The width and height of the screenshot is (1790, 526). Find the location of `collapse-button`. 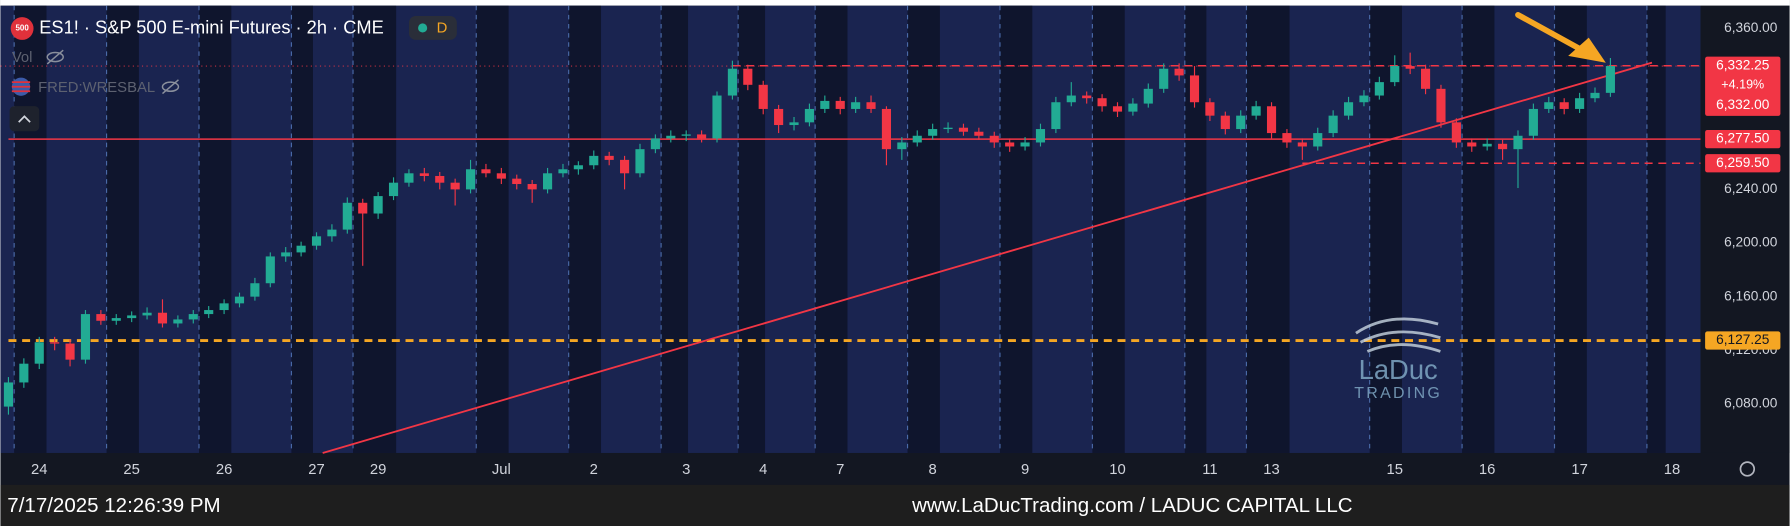

collapse-button is located at coordinates (24, 119).